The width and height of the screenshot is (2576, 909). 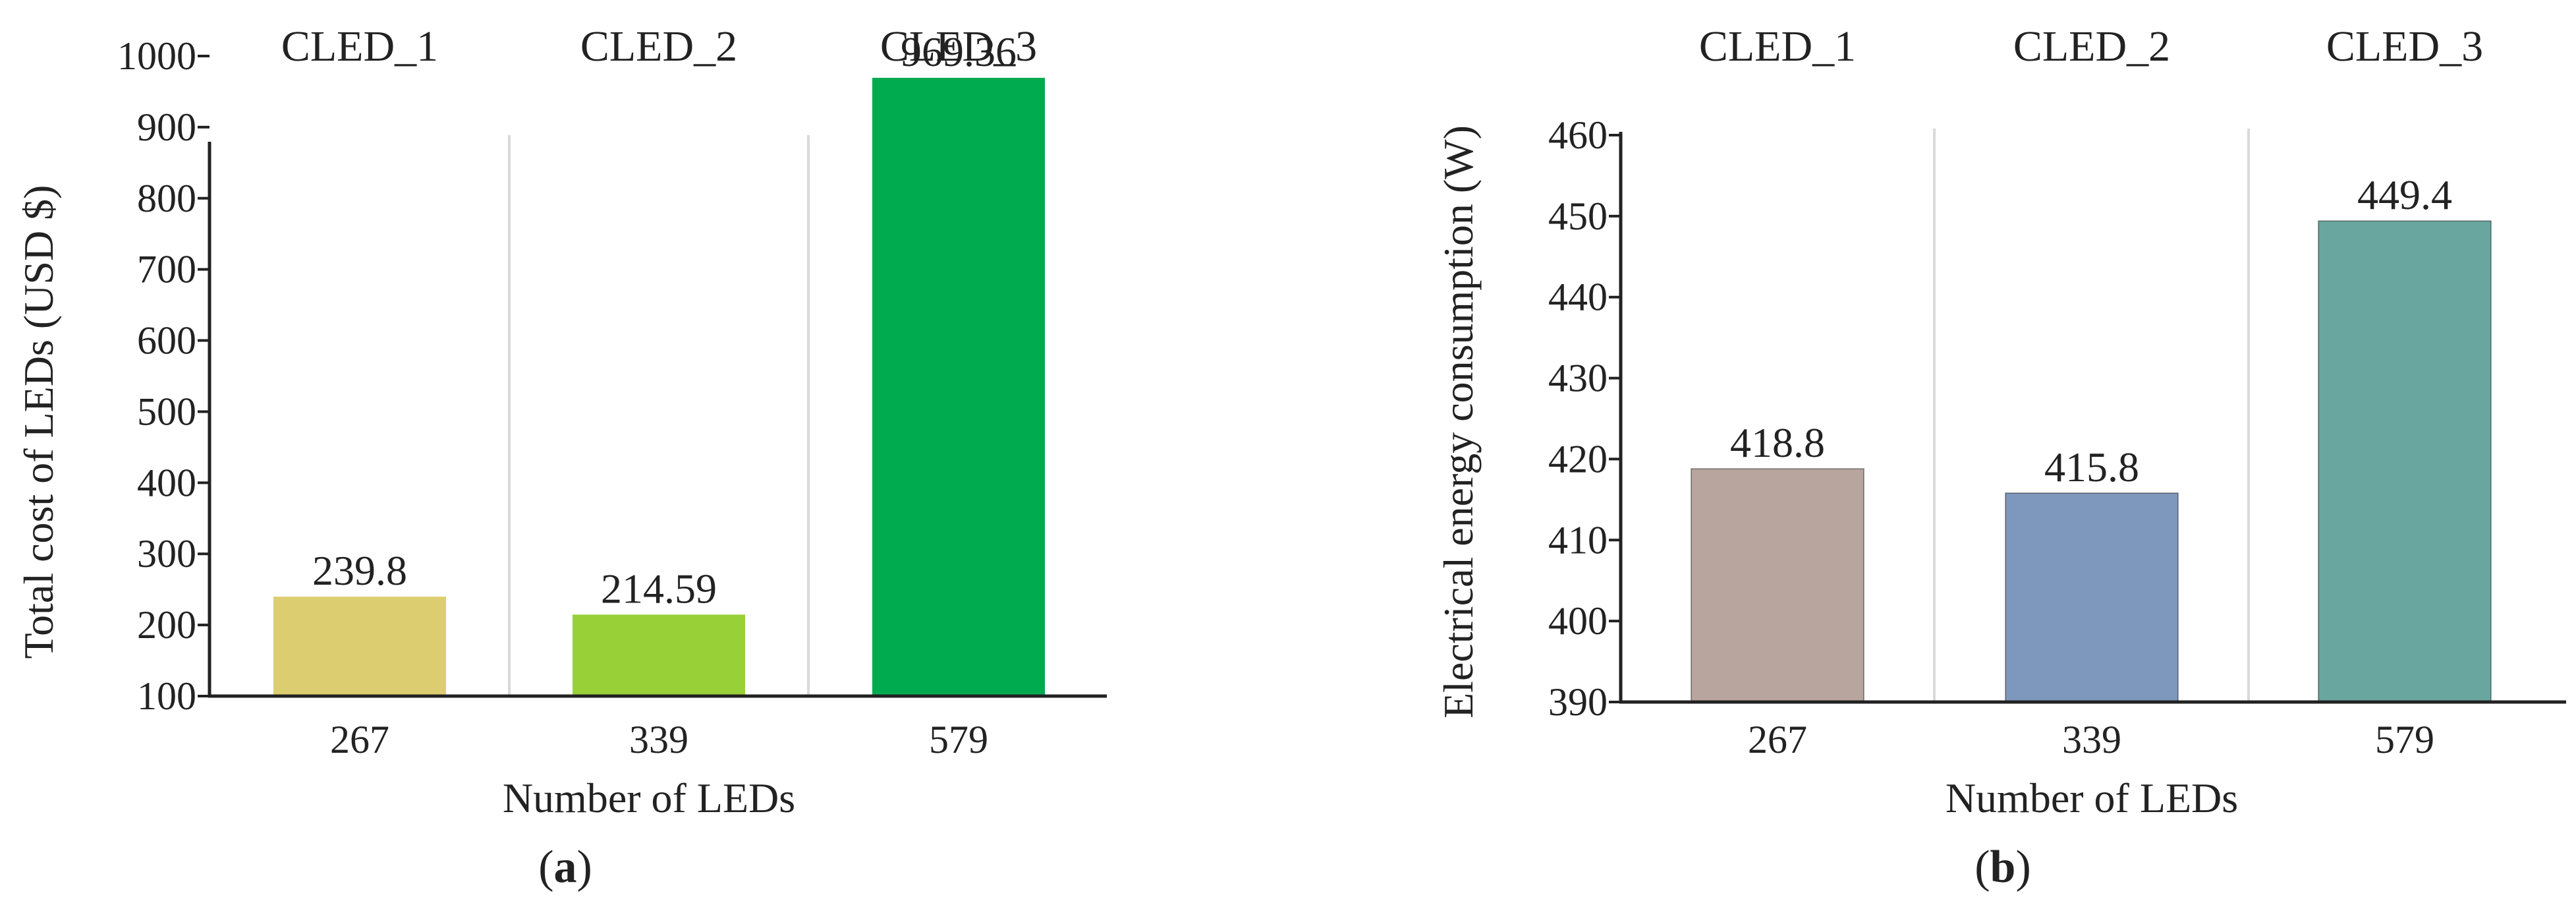 I want to click on chart-a-y-tick-label-3: 300, so click(x=166, y=553).